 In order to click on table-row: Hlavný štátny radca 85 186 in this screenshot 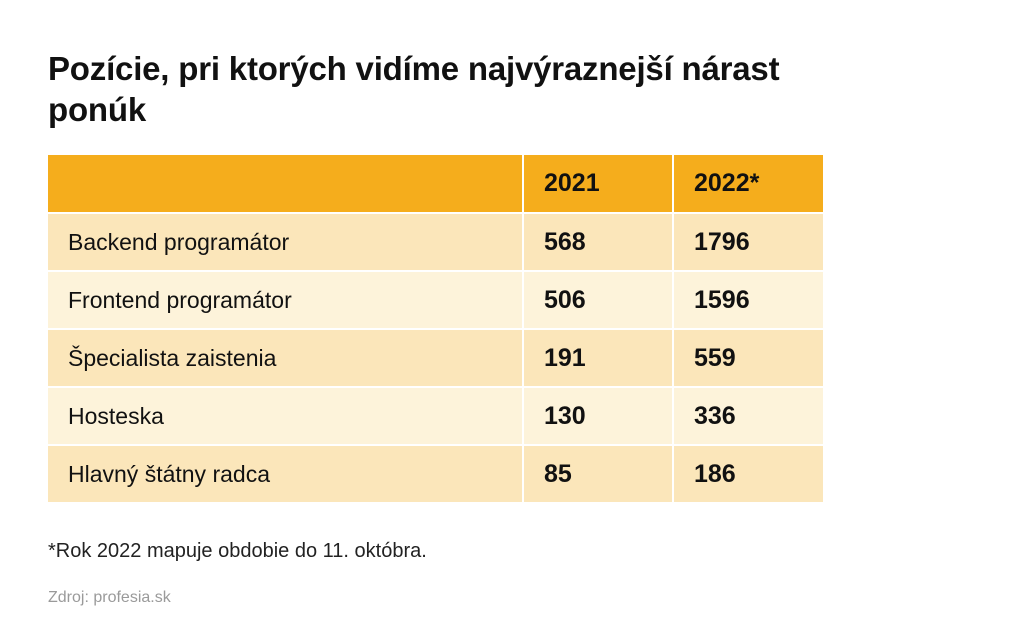, I will do `click(435, 474)`.